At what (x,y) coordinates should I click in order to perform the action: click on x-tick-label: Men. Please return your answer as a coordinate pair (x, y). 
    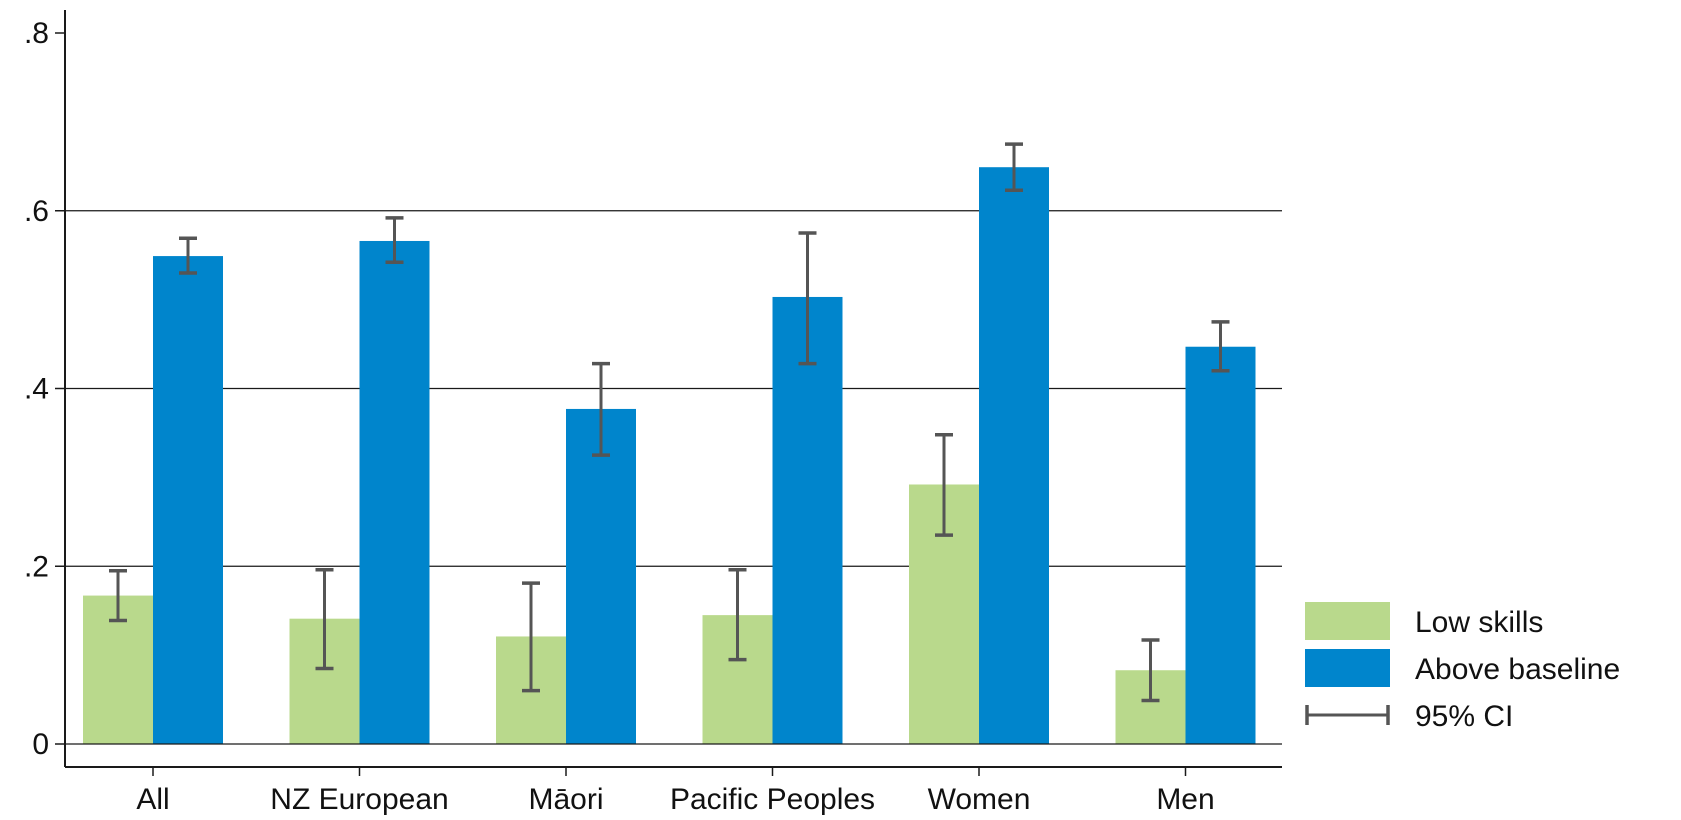
    Looking at the image, I should click on (1185, 799).